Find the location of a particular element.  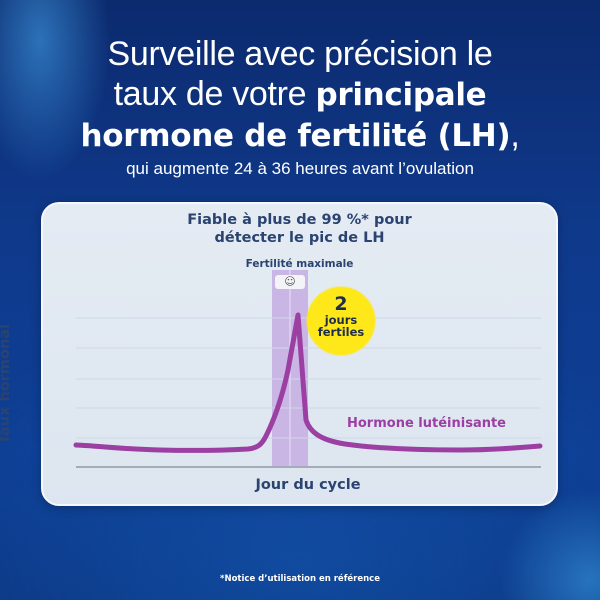

fertile-days-label-2: fertiles is located at coordinates (341, 332).